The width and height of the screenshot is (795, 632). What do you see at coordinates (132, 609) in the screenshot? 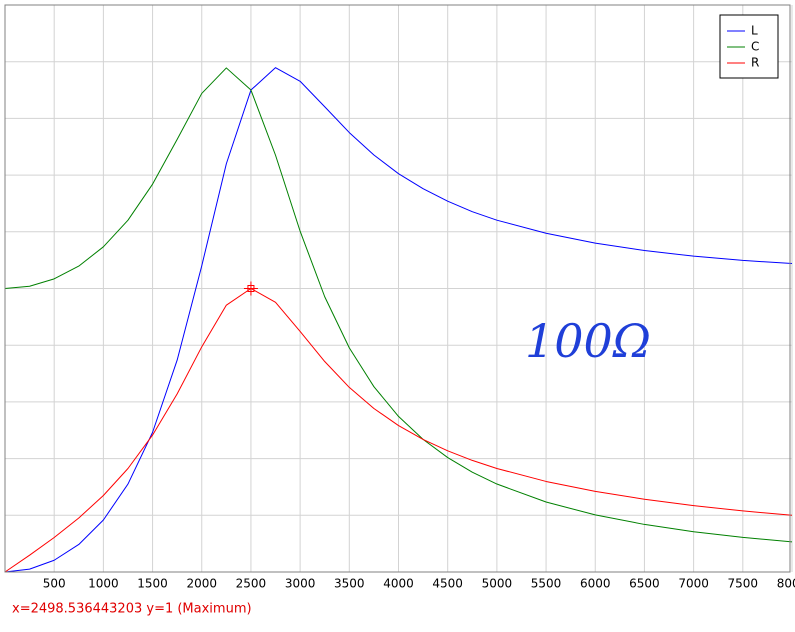
I see `status-text: x=2498.536443203 y=1 (Maximum)` at bounding box center [132, 609].